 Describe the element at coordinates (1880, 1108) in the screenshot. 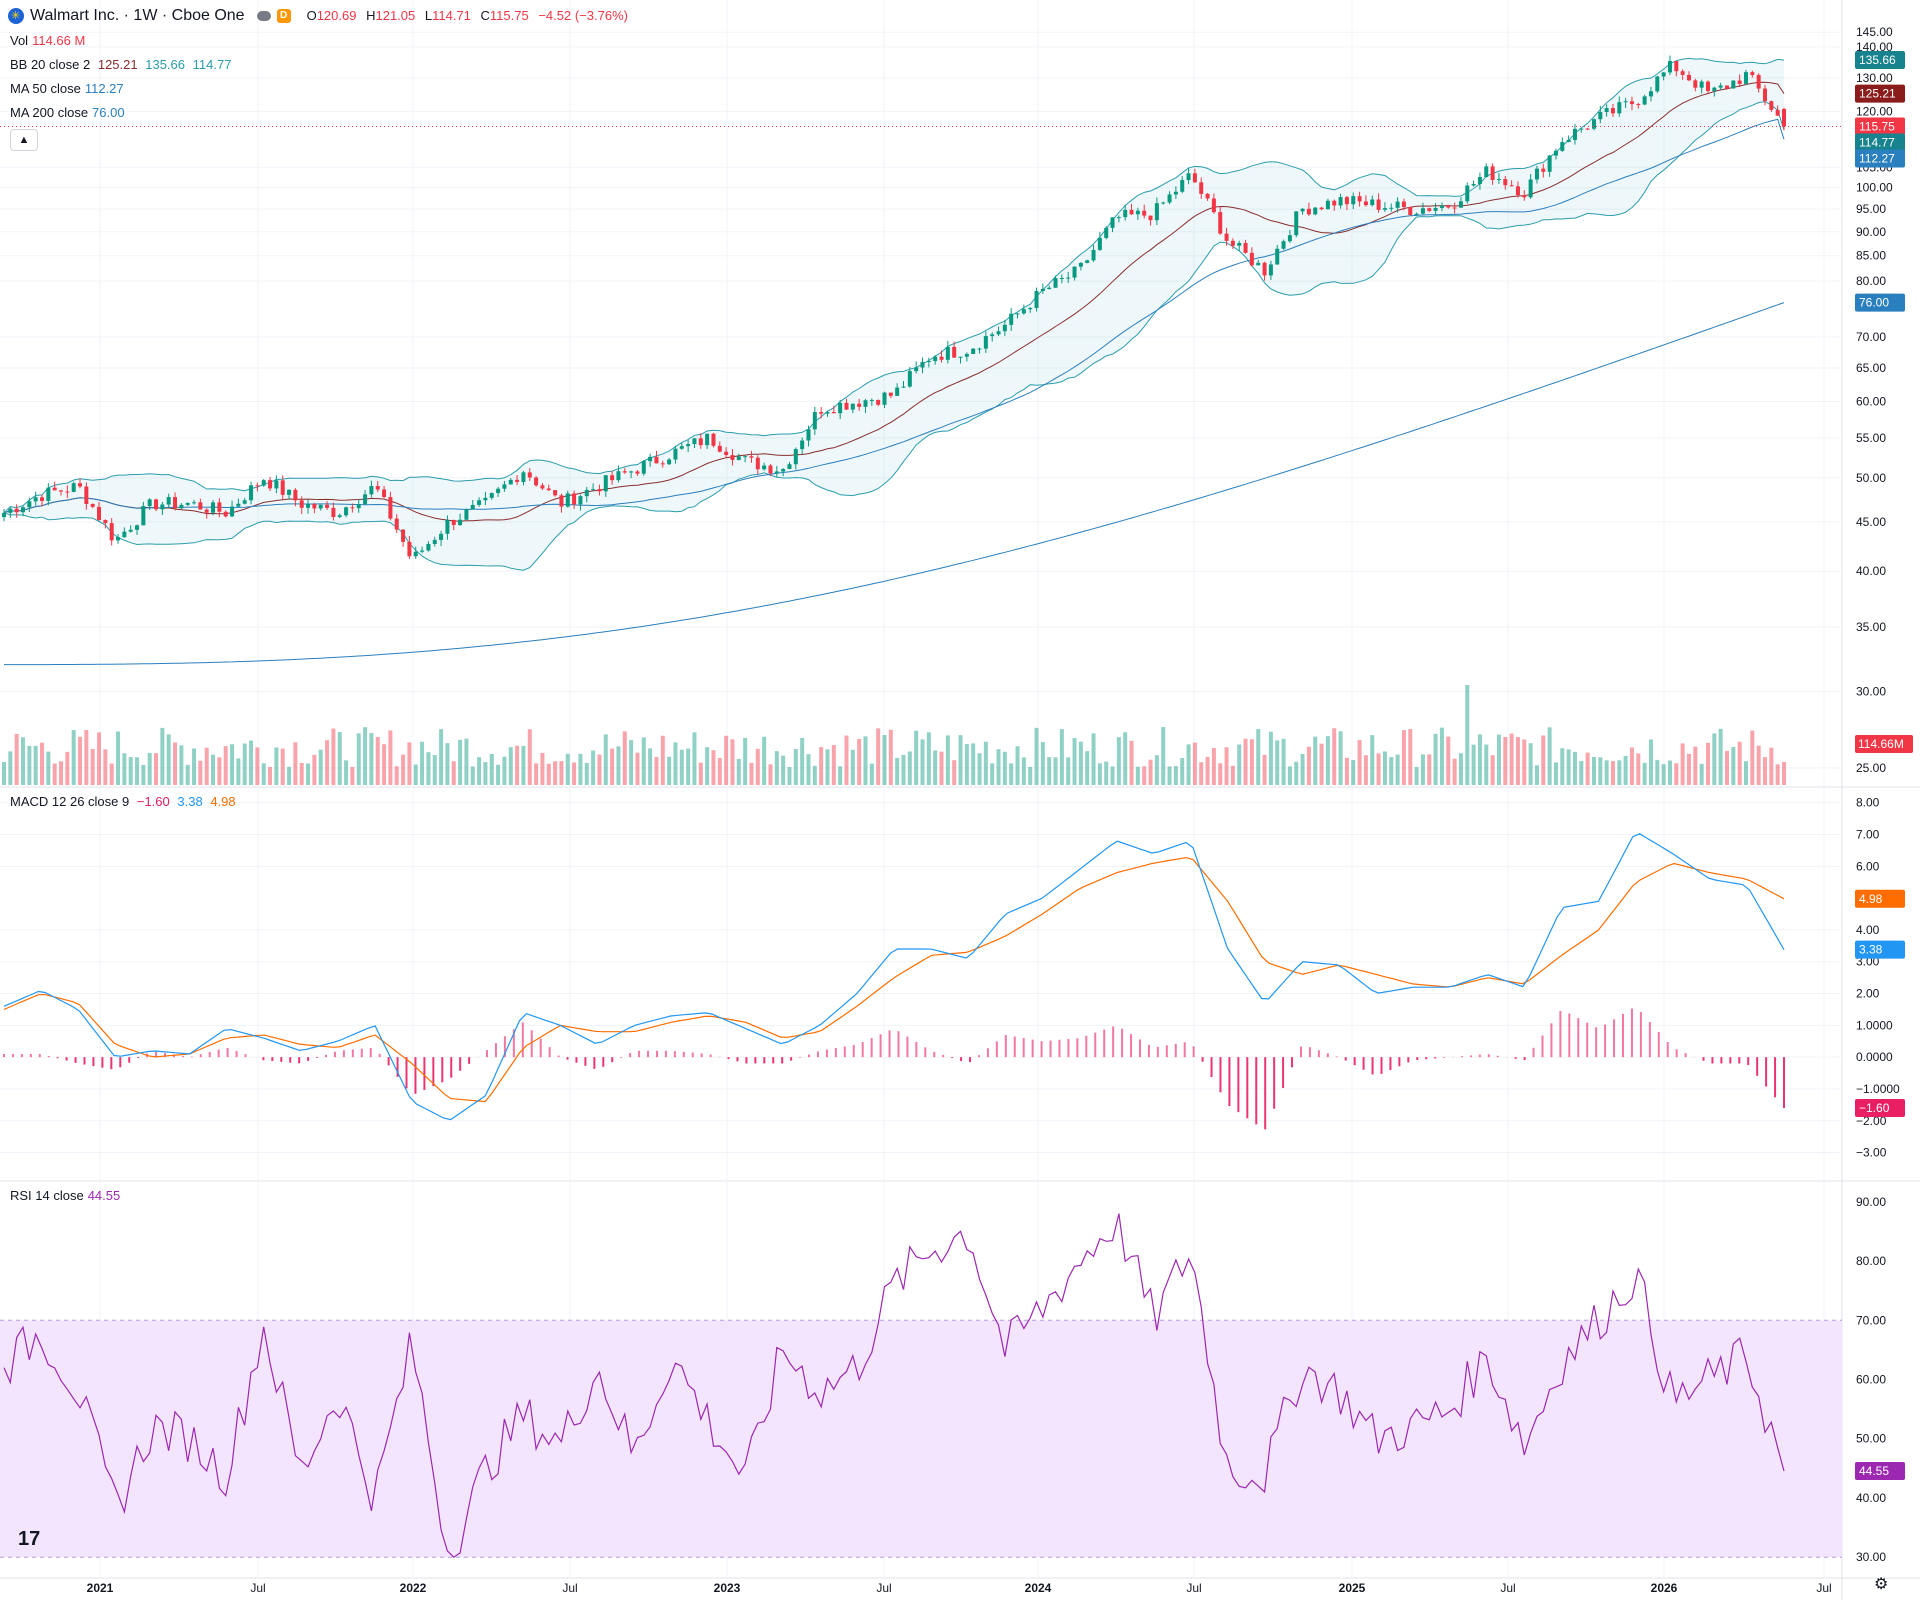

I see `tag-macd-hist-bg` at that location.